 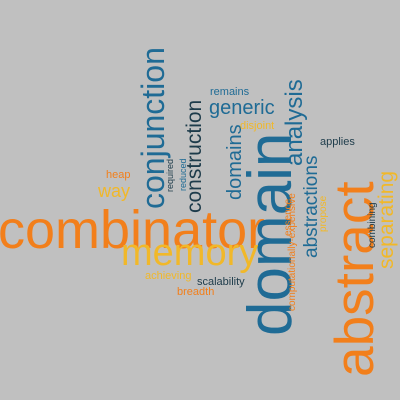 I want to click on word-remains: remains, so click(x=230, y=92).